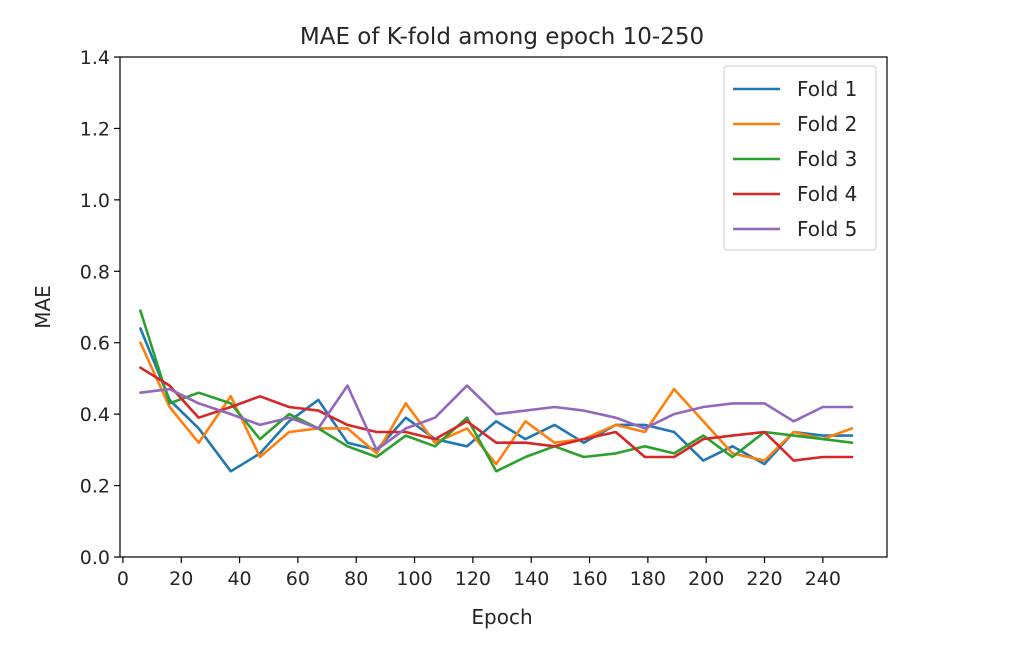  Describe the element at coordinates (95, 58) in the screenshot. I see `y-tick-label: 1.4` at that location.